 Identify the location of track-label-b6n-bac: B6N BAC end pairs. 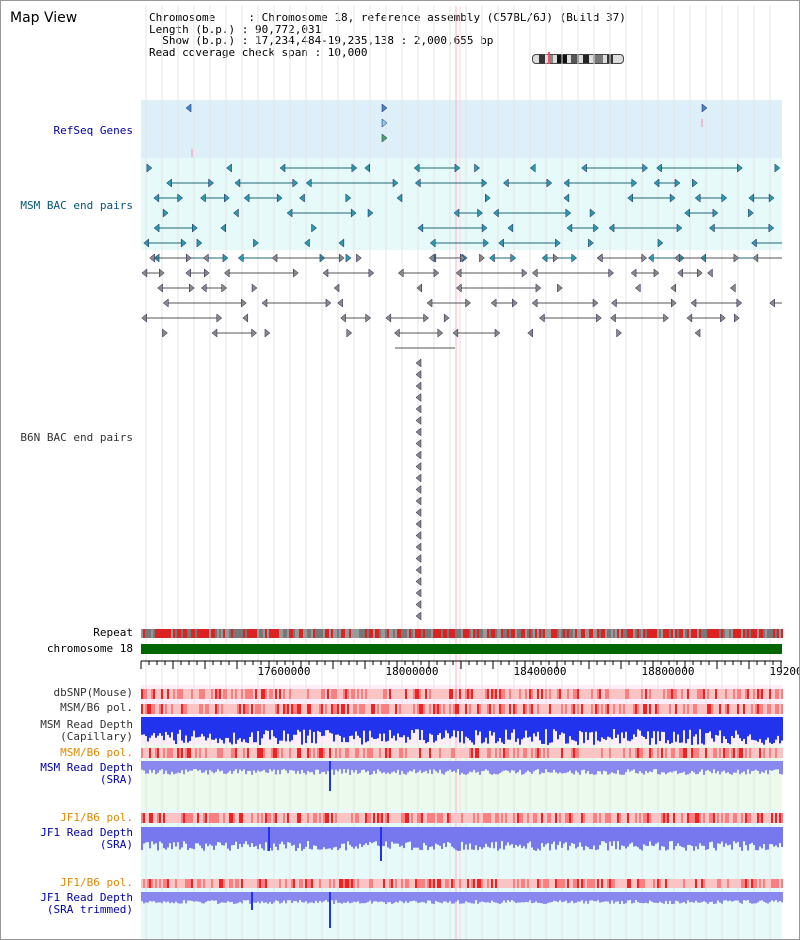
(76, 437).